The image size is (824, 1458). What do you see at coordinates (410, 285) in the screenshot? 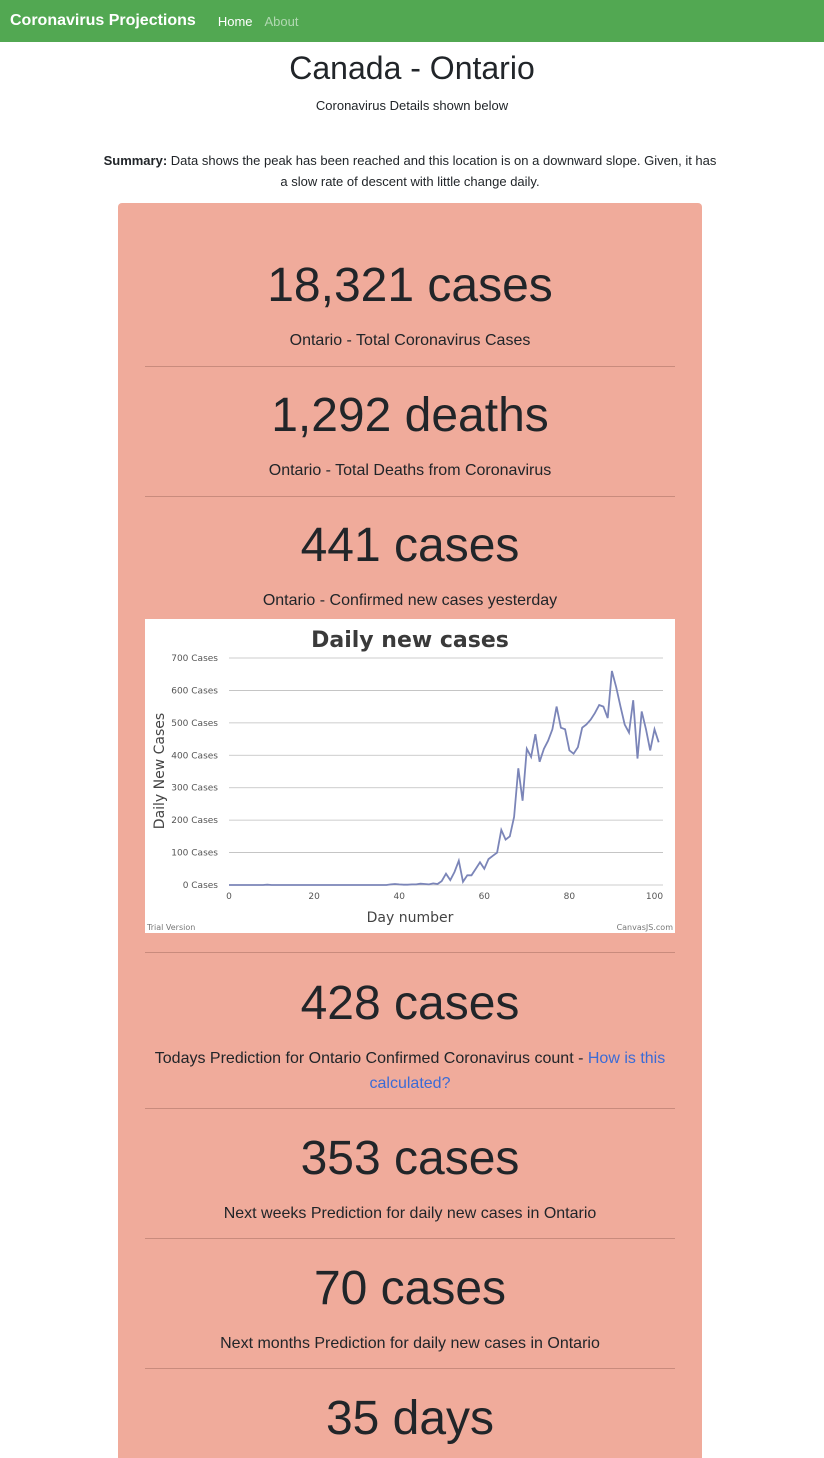
I see `stat-value: 18,321 cases` at bounding box center [410, 285].